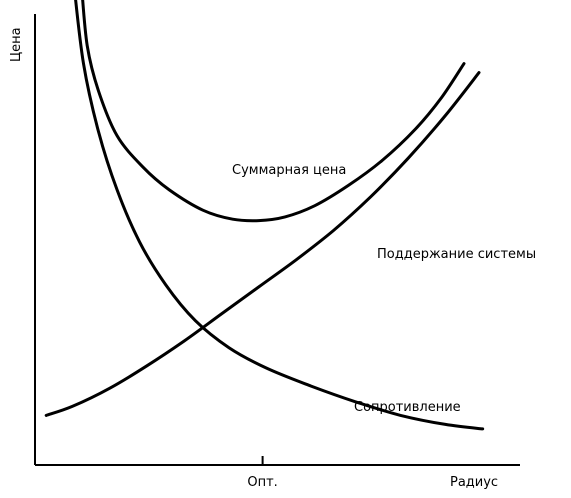 The width and height of the screenshot is (571, 498). What do you see at coordinates (16, 44) in the screenshot?
I see `y-axis-label: Цена` at bounding box center [16, 44].